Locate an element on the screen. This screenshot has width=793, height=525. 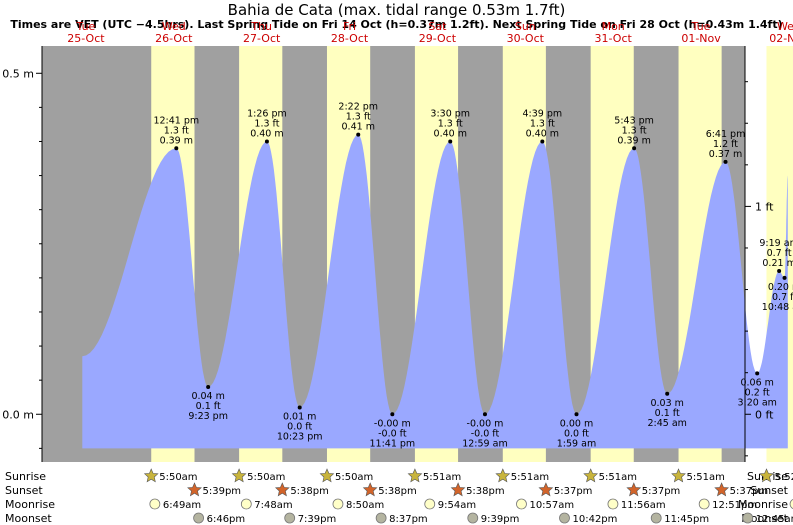
moonset-time: 7:39pm is located at coordinates (317, 519).